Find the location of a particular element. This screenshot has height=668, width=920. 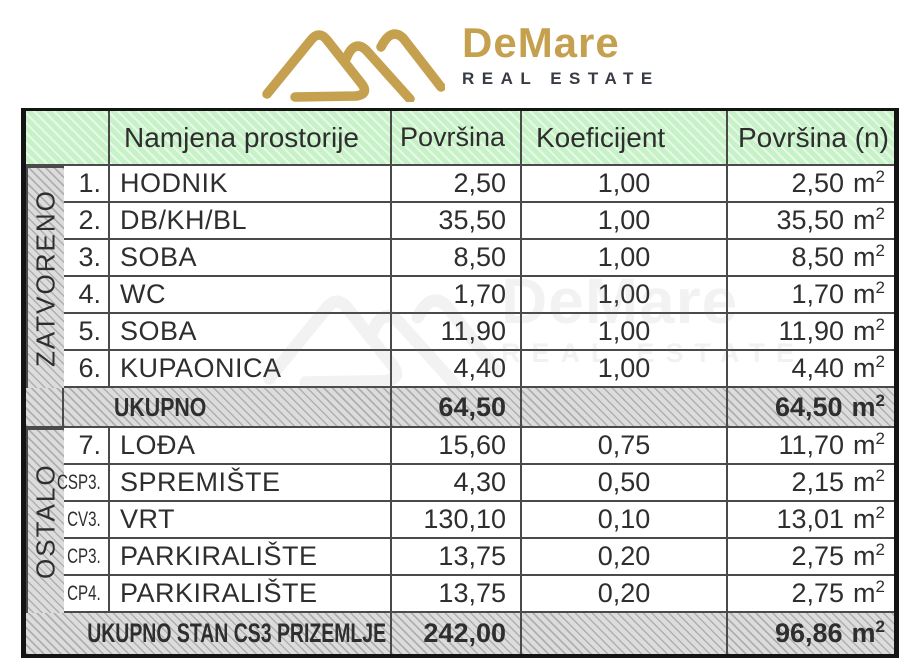

room-area-n: 11,70 m2 is located at coordinates (811, 446).